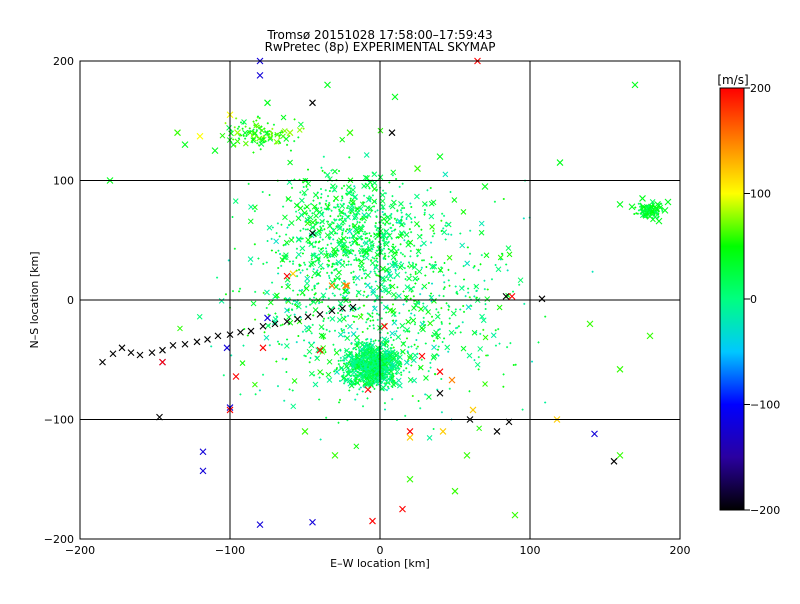 The height and width of the screenshot is (604, 800). What do you see at coordinates (762, 299) in the screenshot?
I see `colorbar-ticks: 200 100 0 −100 −200` at bounding box center [762, 299].